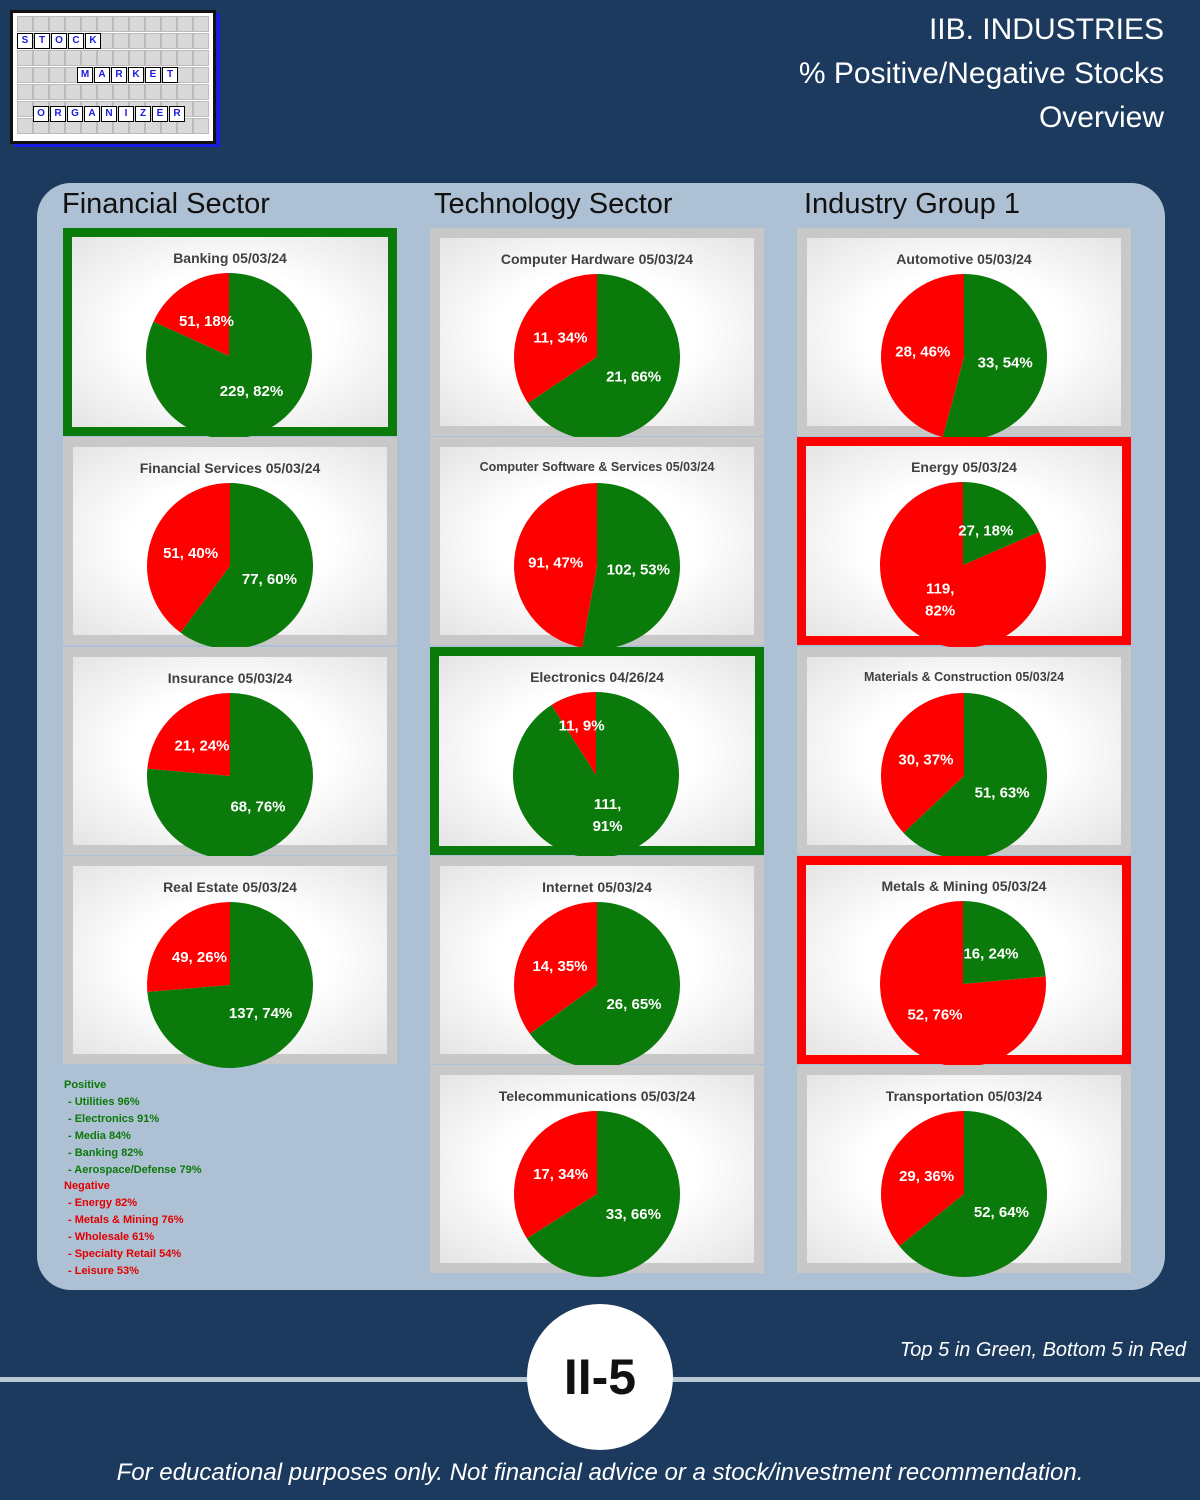 This screenshot has height=1500, width=1200. I want to click on chart-card-banking: Banking 05/03/24 51, 18% 229, 82%, so click(230, 333).